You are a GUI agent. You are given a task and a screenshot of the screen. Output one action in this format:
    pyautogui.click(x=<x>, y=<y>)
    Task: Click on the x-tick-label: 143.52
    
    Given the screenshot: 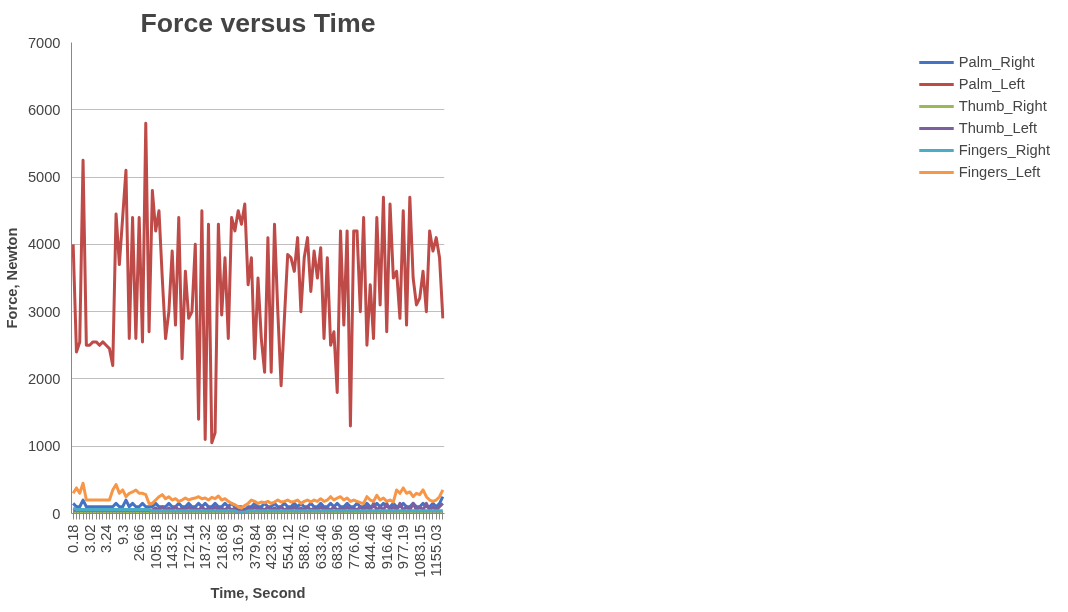 What is the action you would take?
    pyautogui.click(x=172, y=547)
    